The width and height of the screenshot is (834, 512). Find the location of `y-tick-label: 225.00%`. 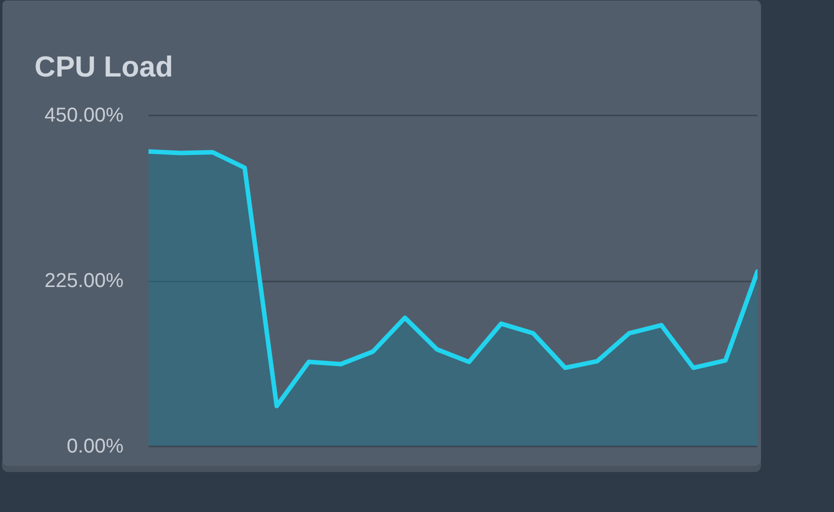

y-tick-label: 225.00% is located at coordinates (84, 281).